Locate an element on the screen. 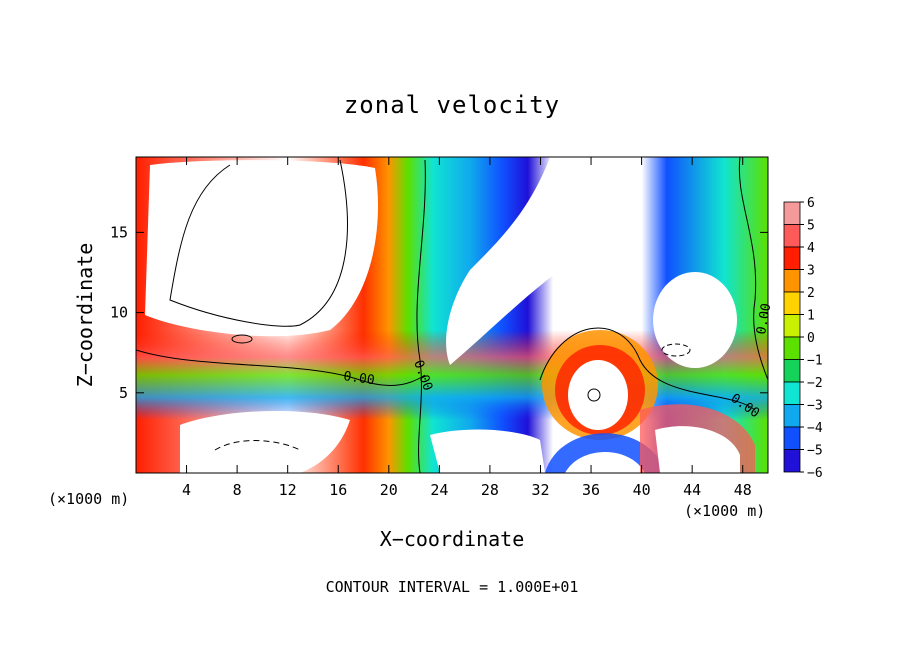 This screenshot has width=904, height=654. contour-line-ring is located at coordinates (647, 369).